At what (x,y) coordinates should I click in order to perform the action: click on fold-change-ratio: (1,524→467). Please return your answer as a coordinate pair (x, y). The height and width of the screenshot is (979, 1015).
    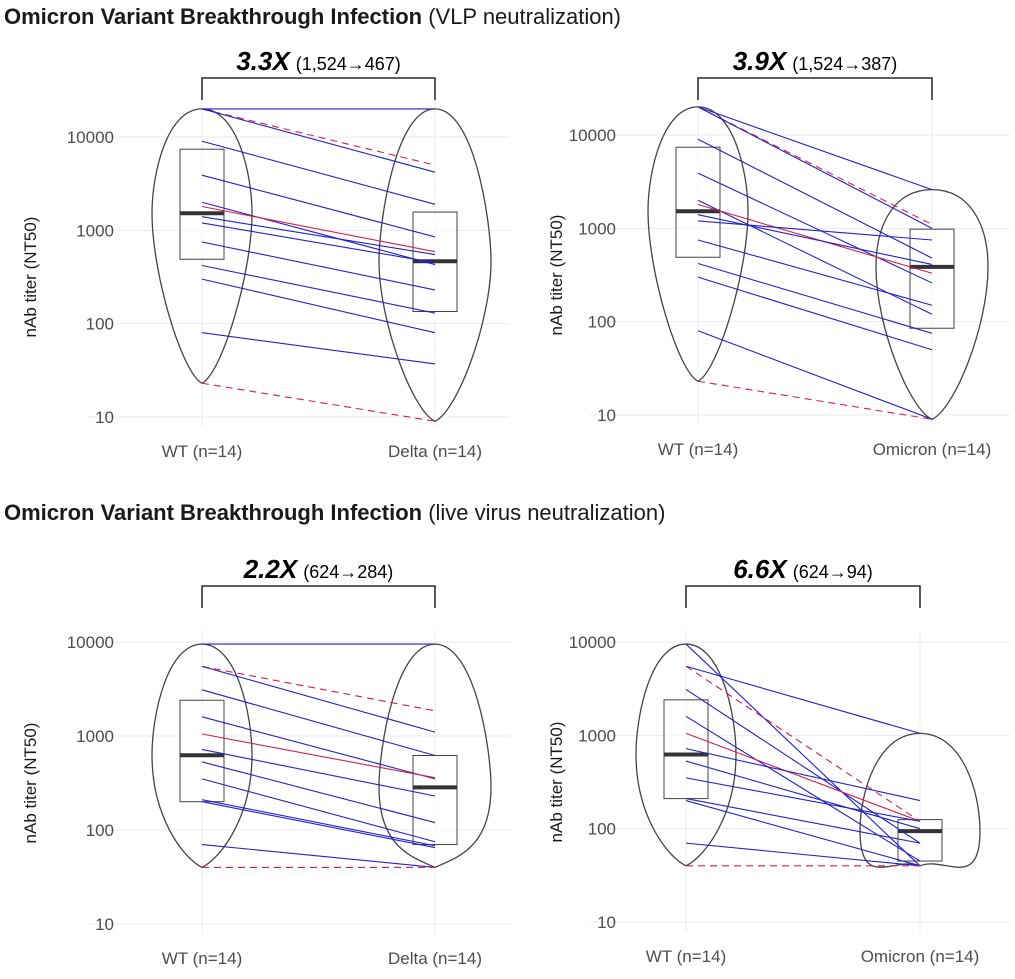
    Looking at the image, I should click on (348, 64).